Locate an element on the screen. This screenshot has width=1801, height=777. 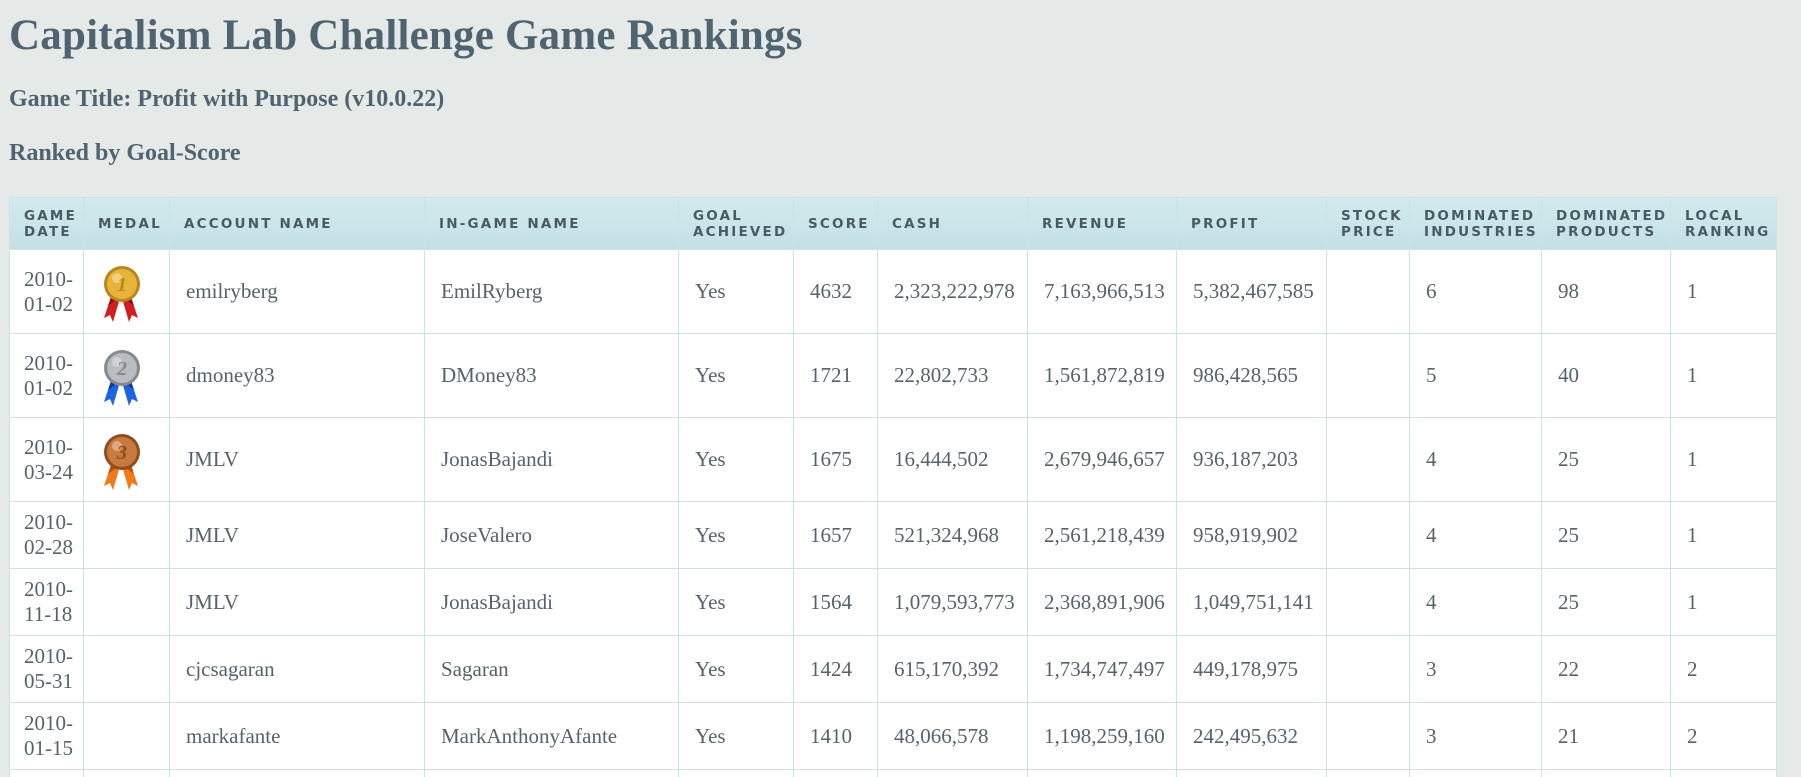
account-name-cell: emilryberg is located at coordinates (297, 291).